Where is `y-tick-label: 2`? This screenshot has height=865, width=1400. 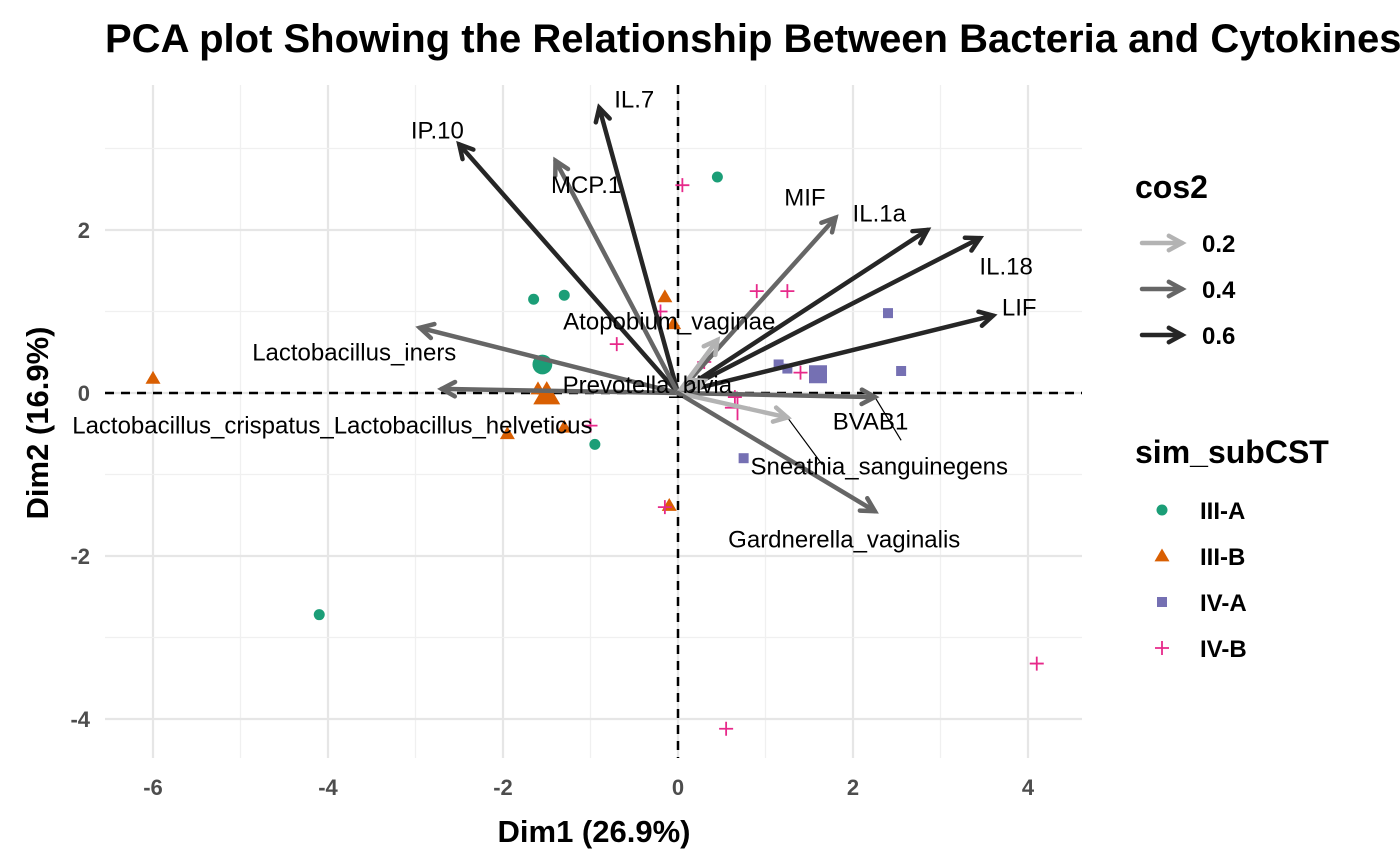 y-tick-label: 2 is located at coordinates (84, 230).